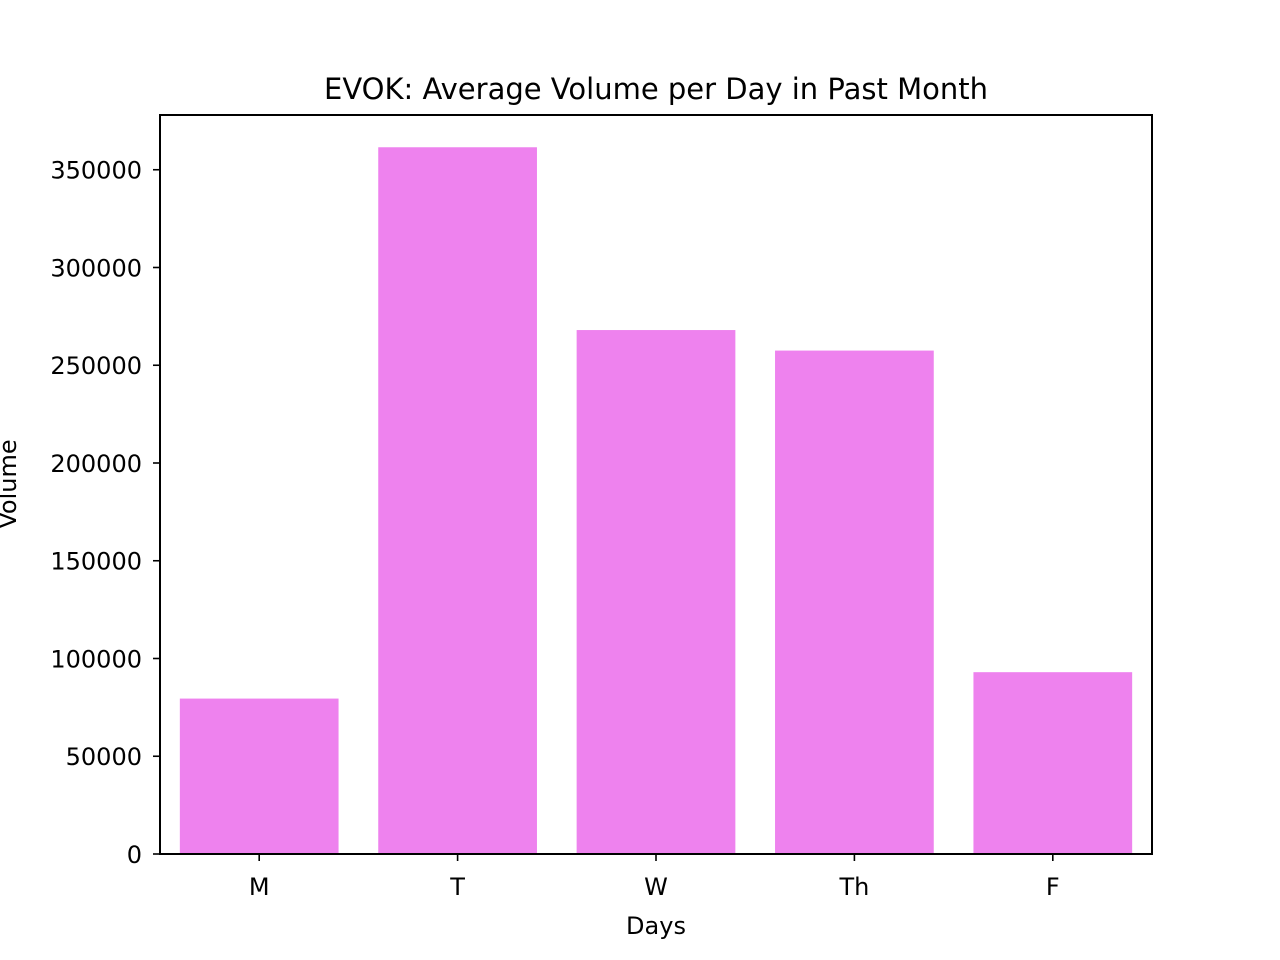 The height and width of the screenshot is (960, 1280). What do you see at coordinates (259, 887) in the screenshot?
I see `x-tick-label: M` at bounding box center [259, 887].